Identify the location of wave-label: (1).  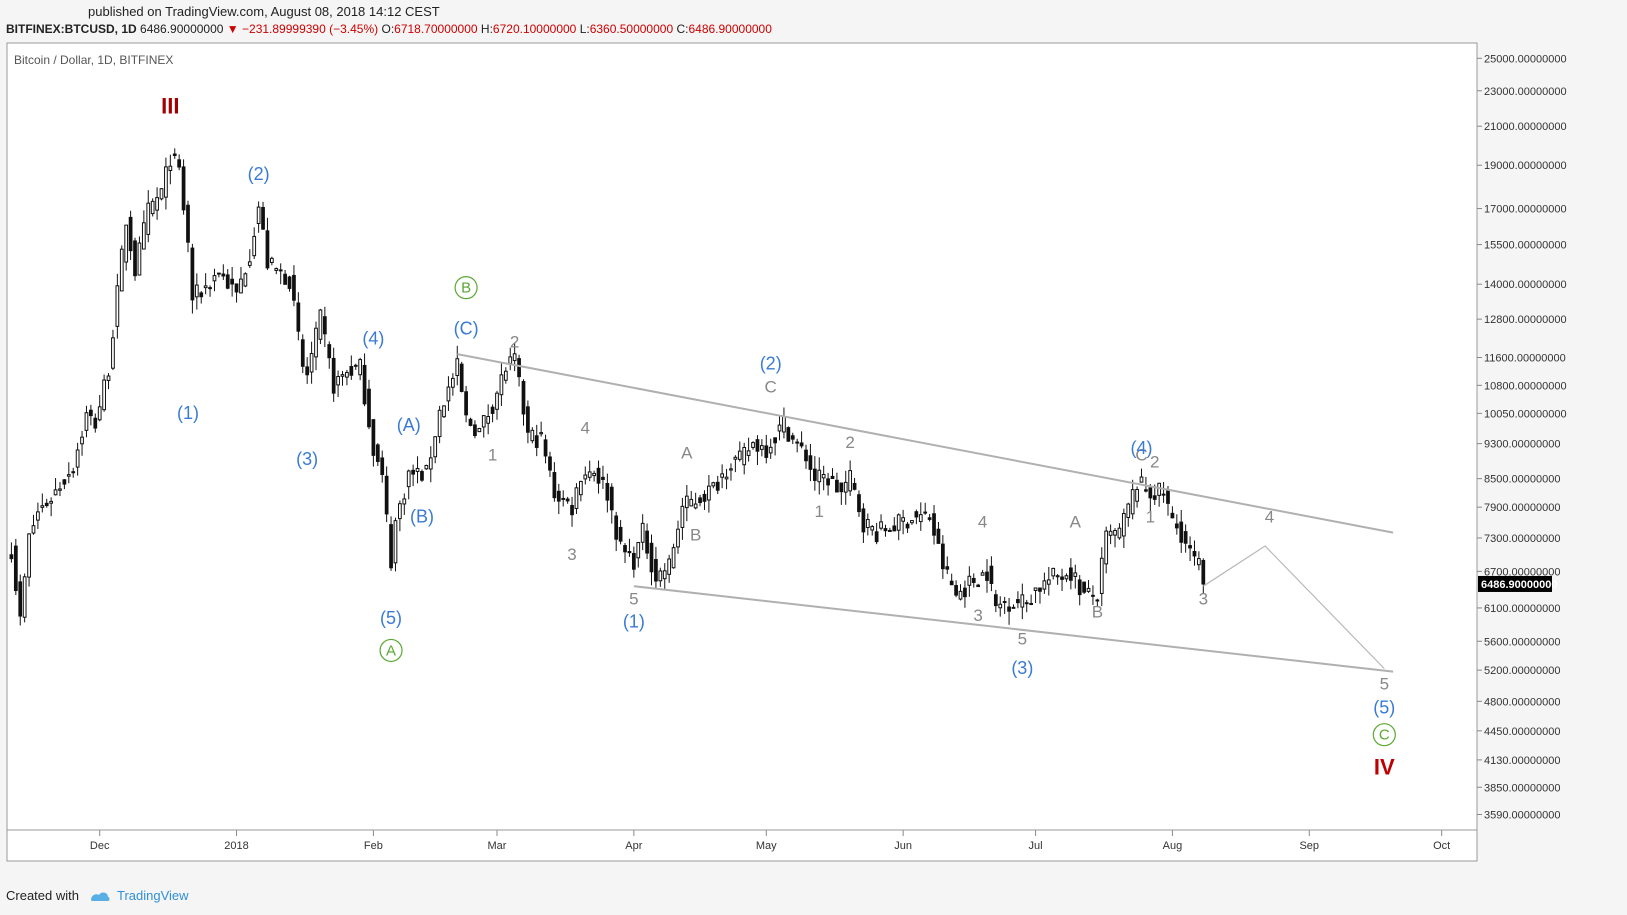
(634, 622).